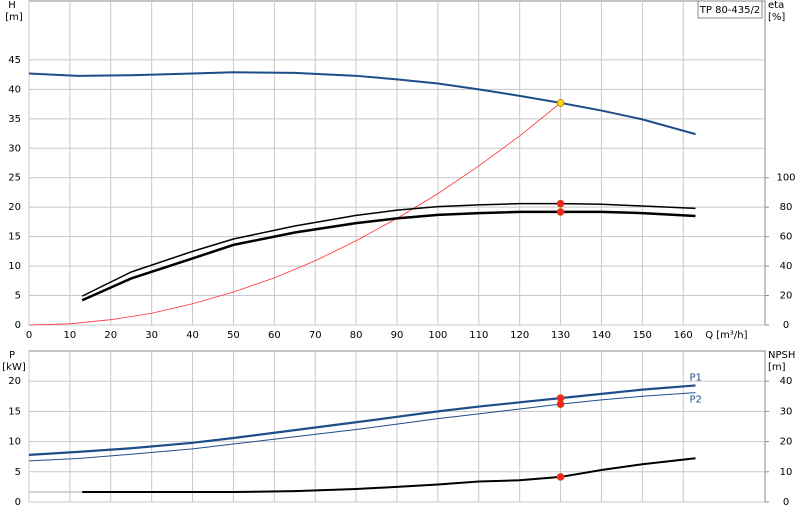 The image size is (800, 520). I want to click on x-tick-label: 110, so click(478, 335).